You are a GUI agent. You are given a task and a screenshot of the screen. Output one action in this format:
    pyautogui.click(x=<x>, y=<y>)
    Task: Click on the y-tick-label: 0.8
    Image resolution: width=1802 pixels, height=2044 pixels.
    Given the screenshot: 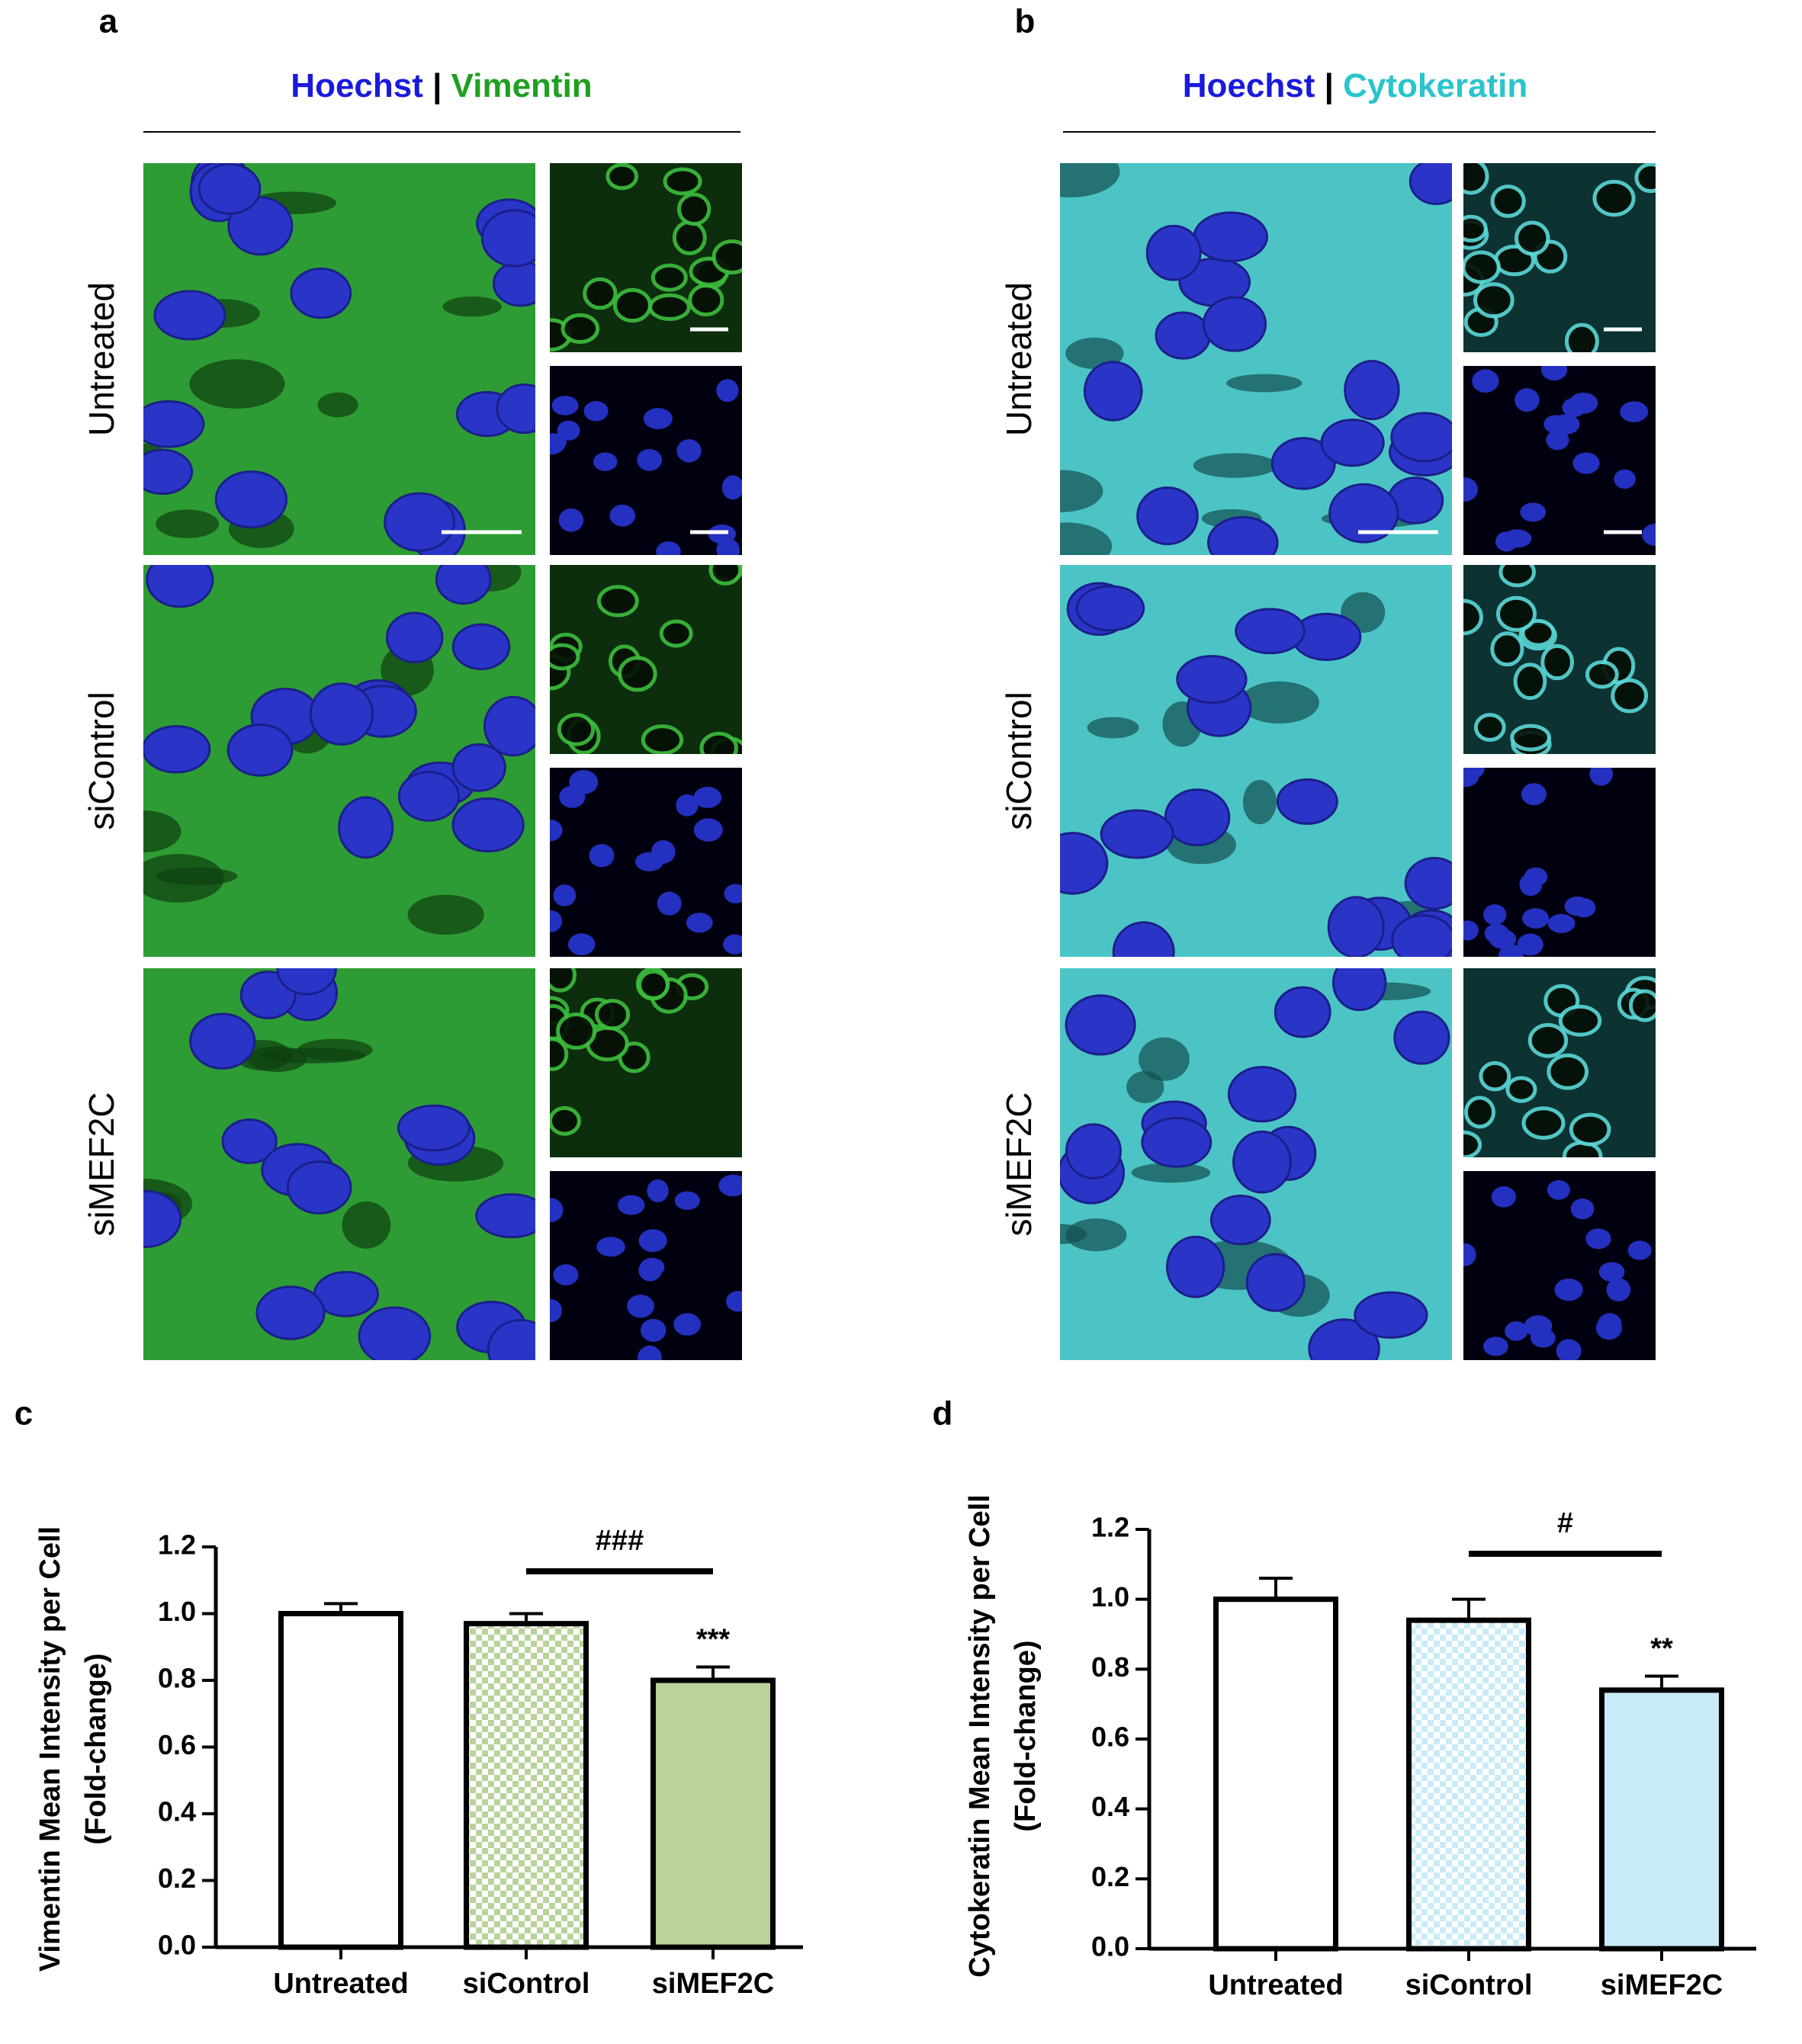 What is the action you would take?
    pyautogui.click(x=1110, y=1667)
    